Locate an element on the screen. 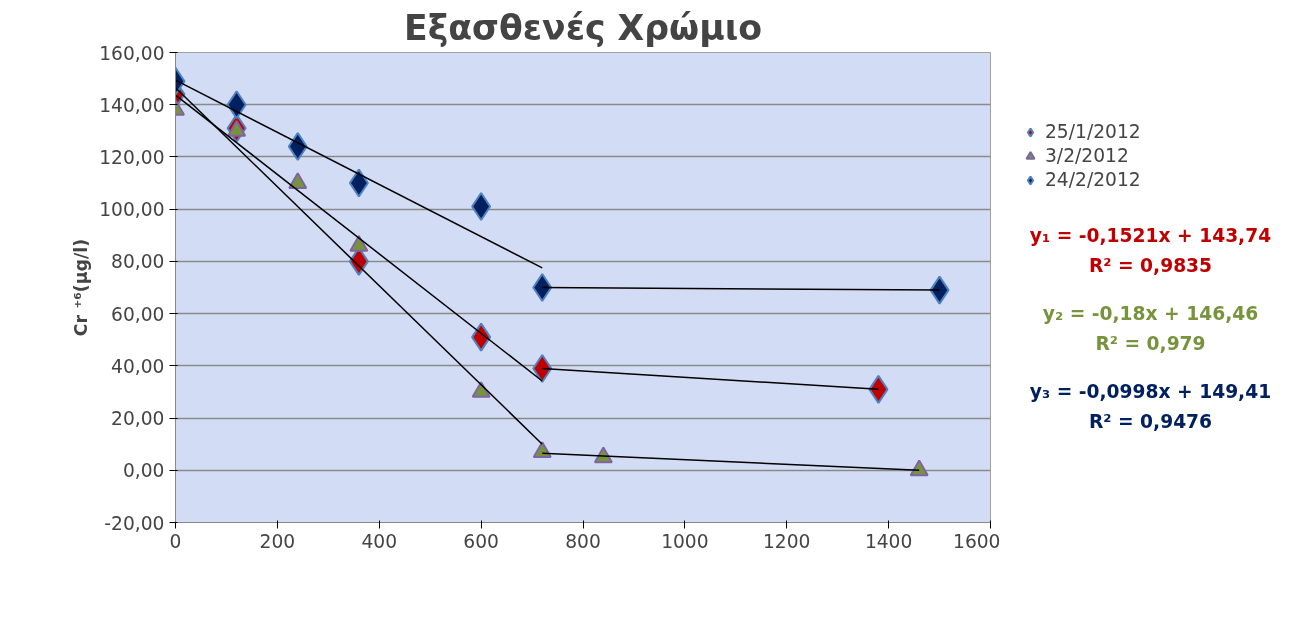 Image resolution: width=1294 pixels, height=632 pixels. x-tick-label: 0 is located at coordinates (175, 541).